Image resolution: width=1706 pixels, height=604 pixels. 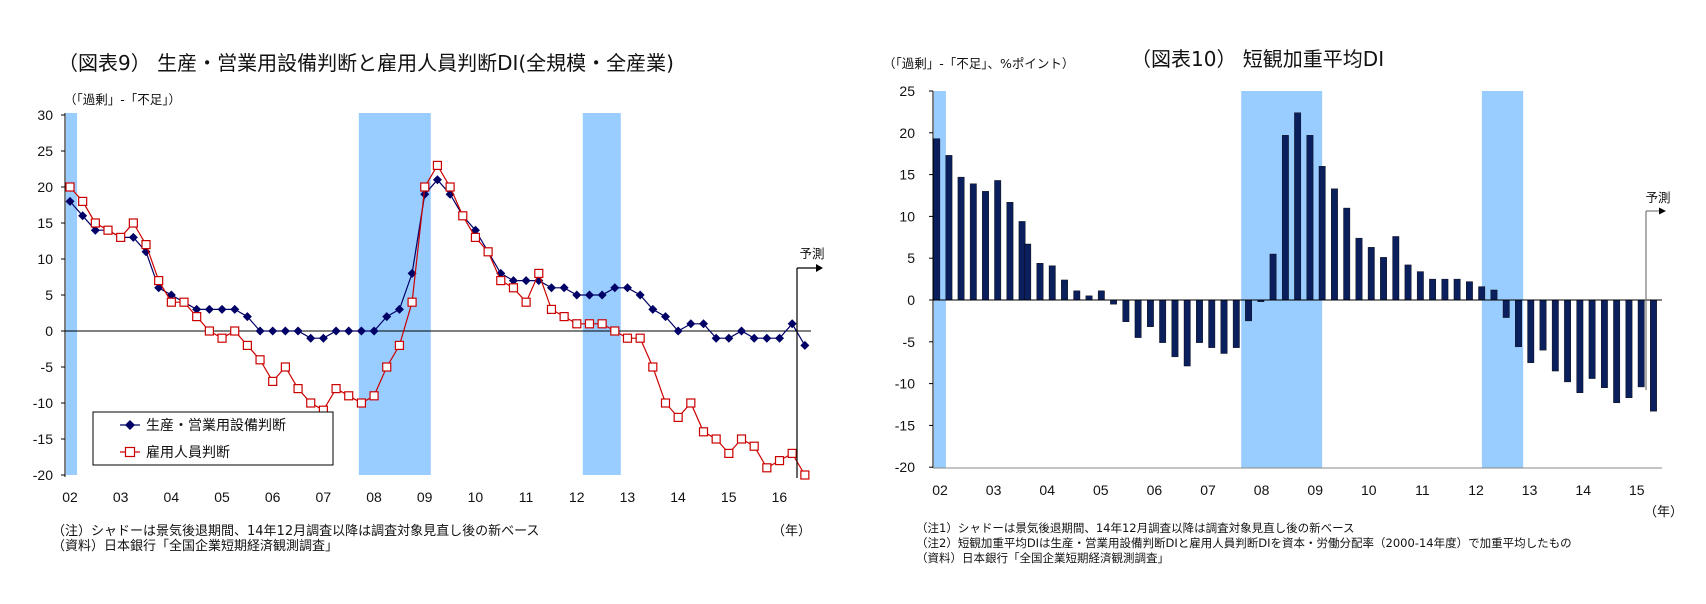 I want to click on x-tick-label: 12, so click(x=1476, y=490).